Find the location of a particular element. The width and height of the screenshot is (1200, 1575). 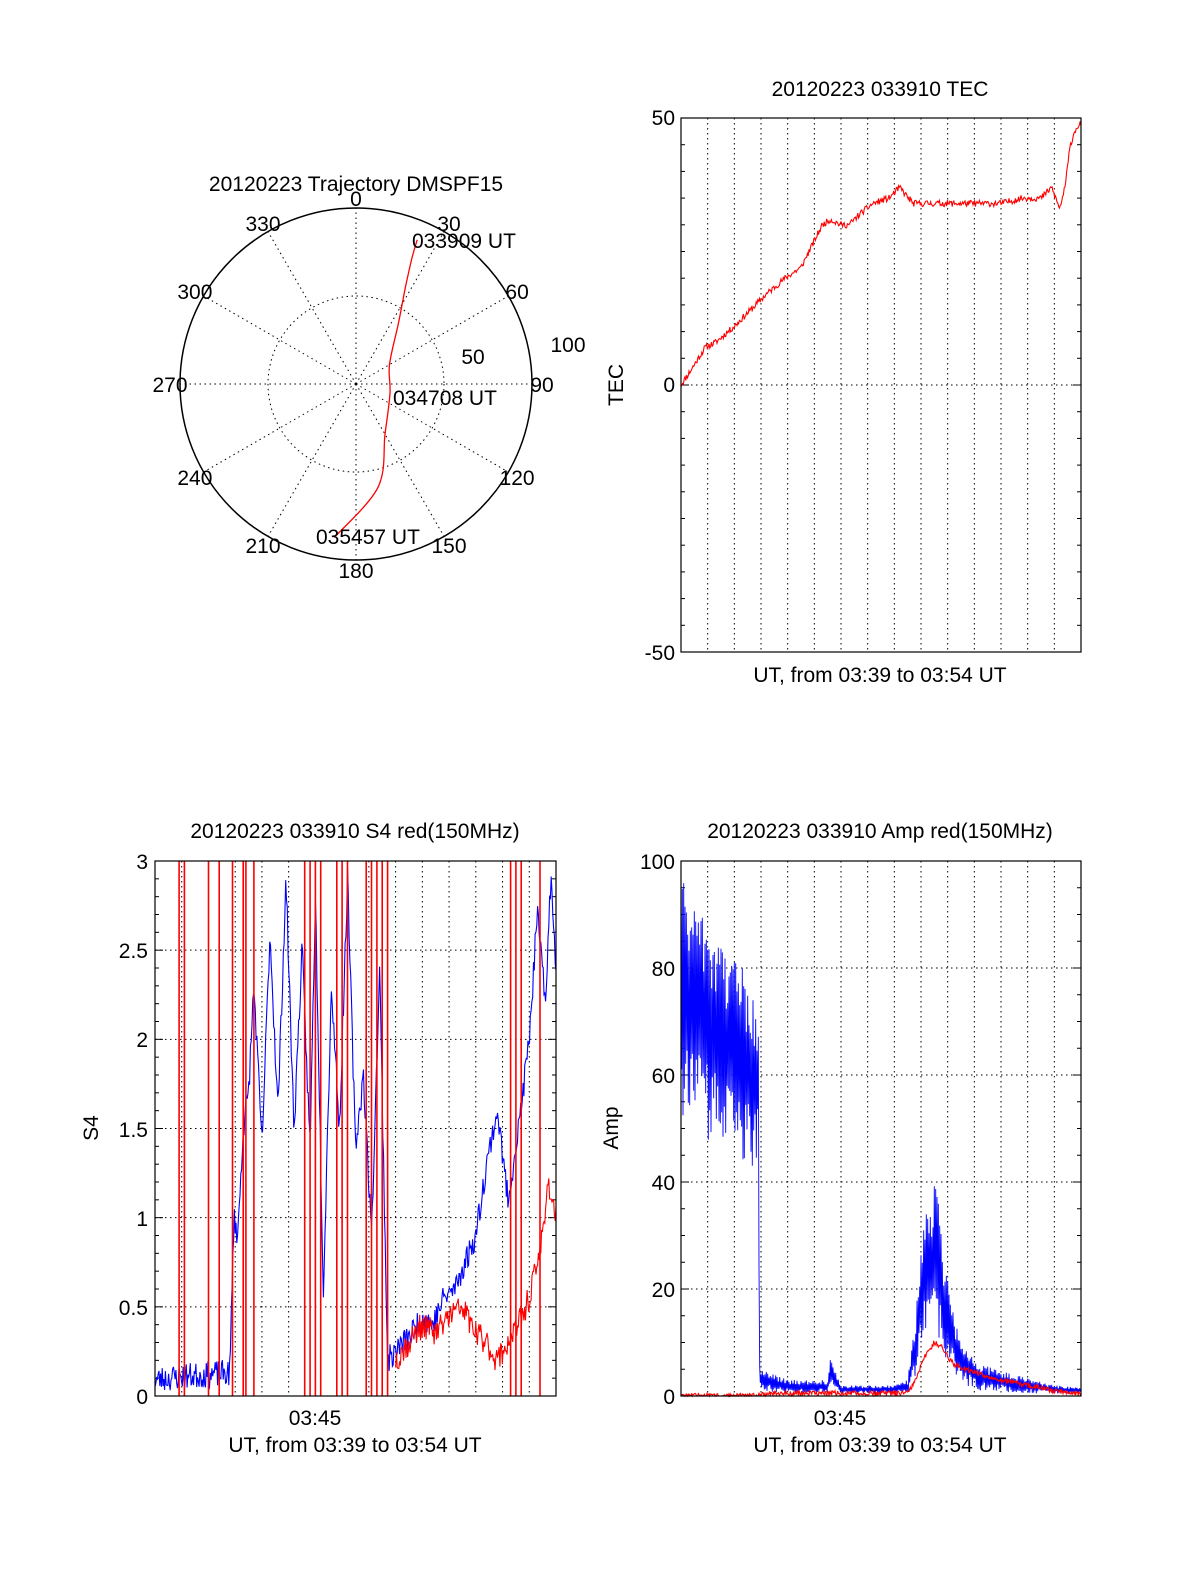

polar-angle-label-60: 60 is located at coordinates (516, 292).